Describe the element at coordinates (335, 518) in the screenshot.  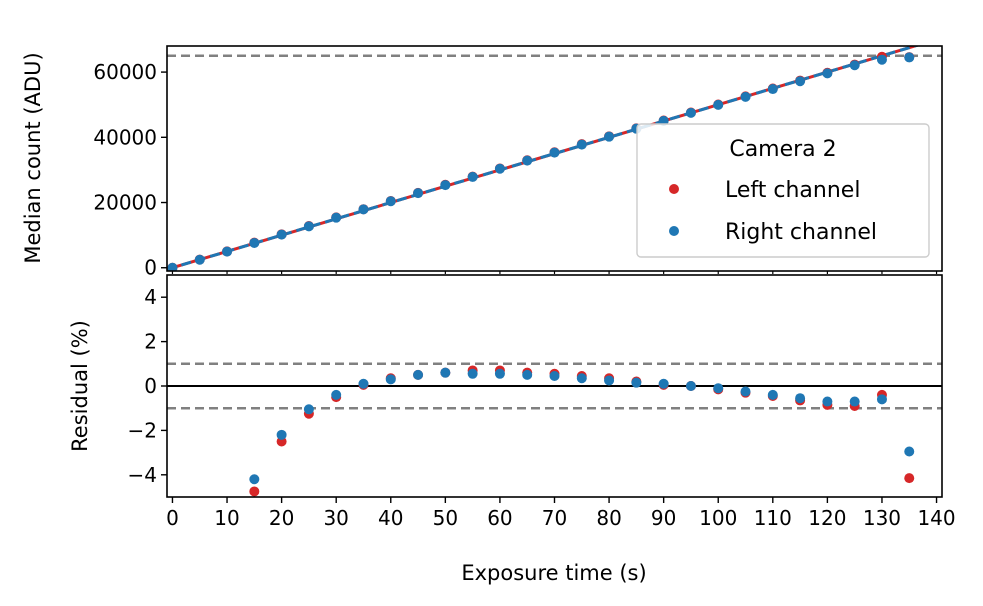
I see `x-tick-label: 30` at that location.